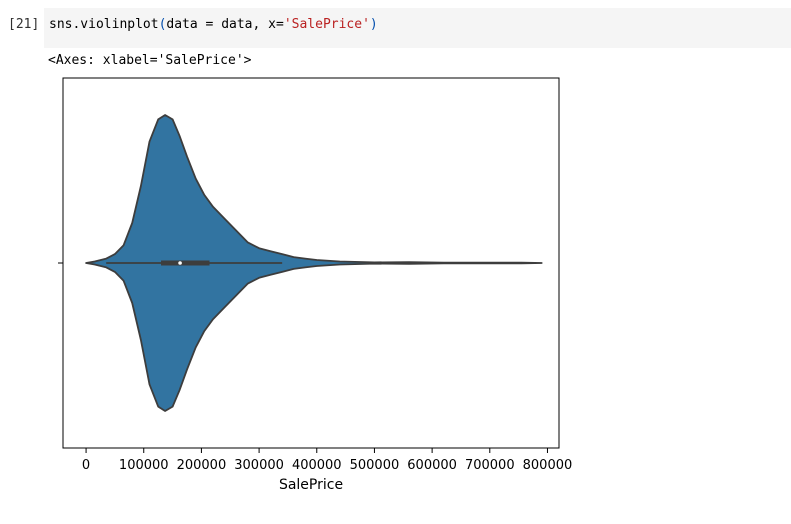 The image size is (791, 524). What do you see at coordinates (490, 465) in the screenshot?
I see `x-tick-label: 700000` at bounding box center [490, 465].